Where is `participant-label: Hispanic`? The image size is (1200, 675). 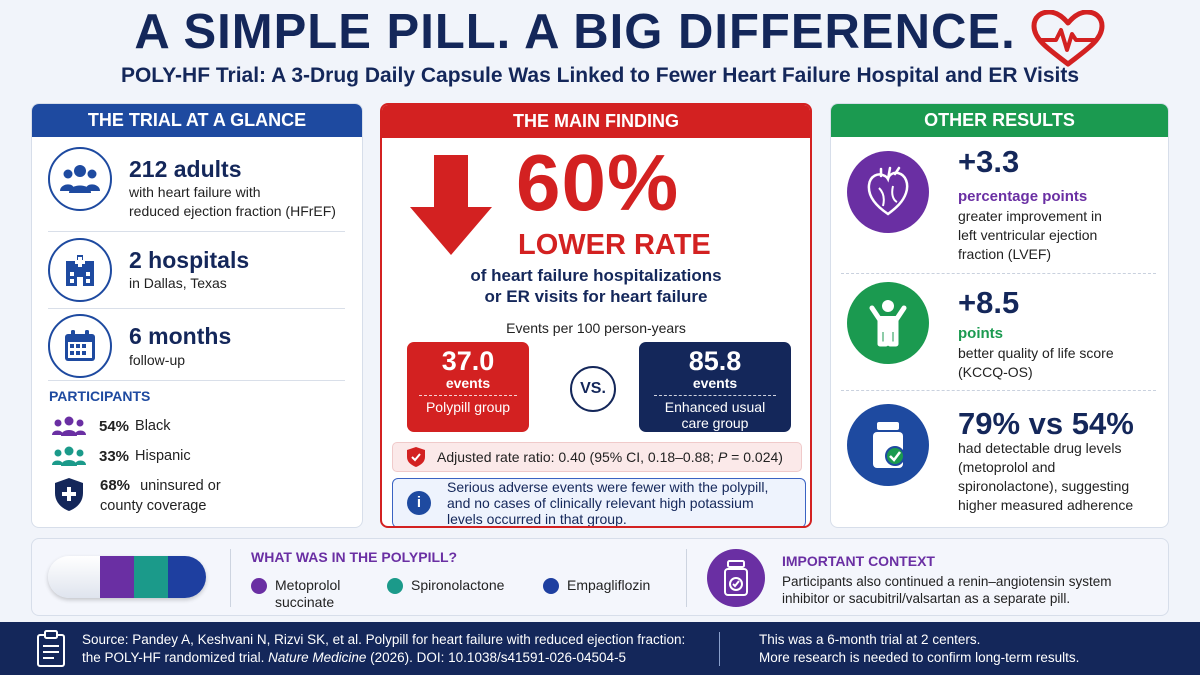
participant-label: Hispanic is located at coordinates (163, 456).